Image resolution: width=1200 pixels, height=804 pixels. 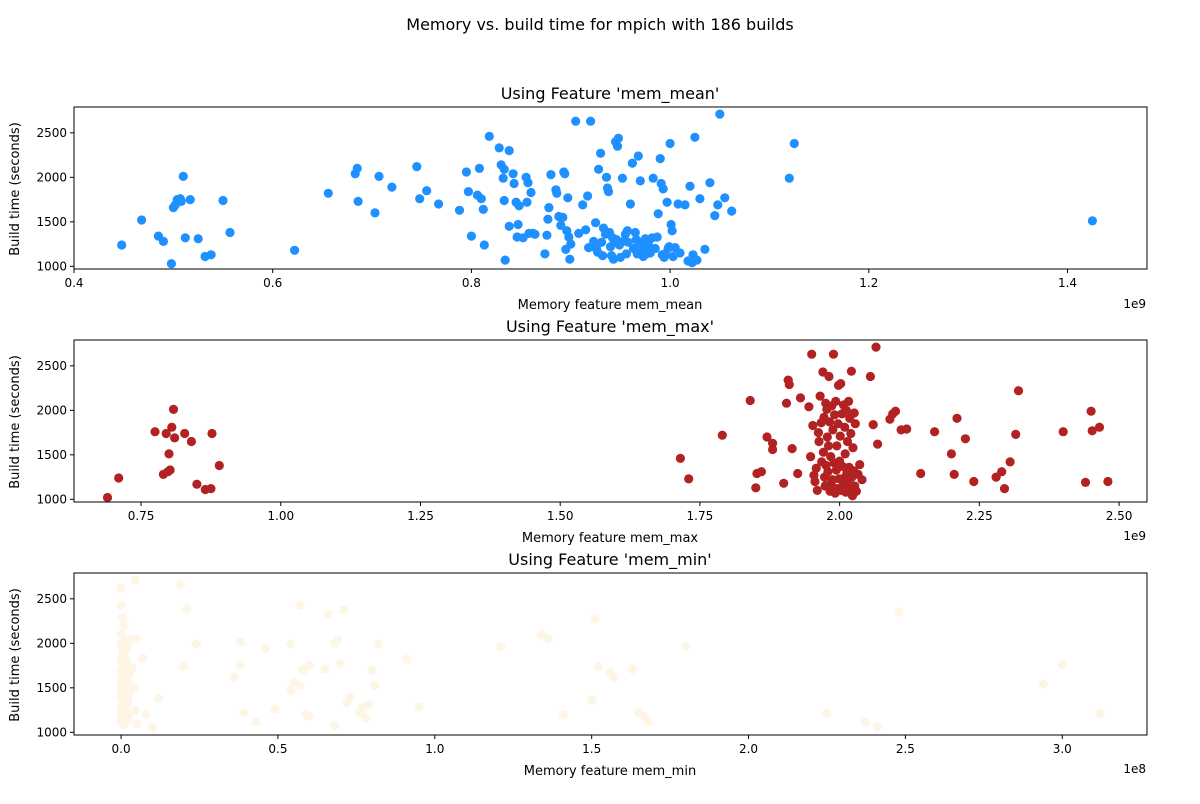 I want to click on y-tick-label: 2000, so click(x=51, y=177).